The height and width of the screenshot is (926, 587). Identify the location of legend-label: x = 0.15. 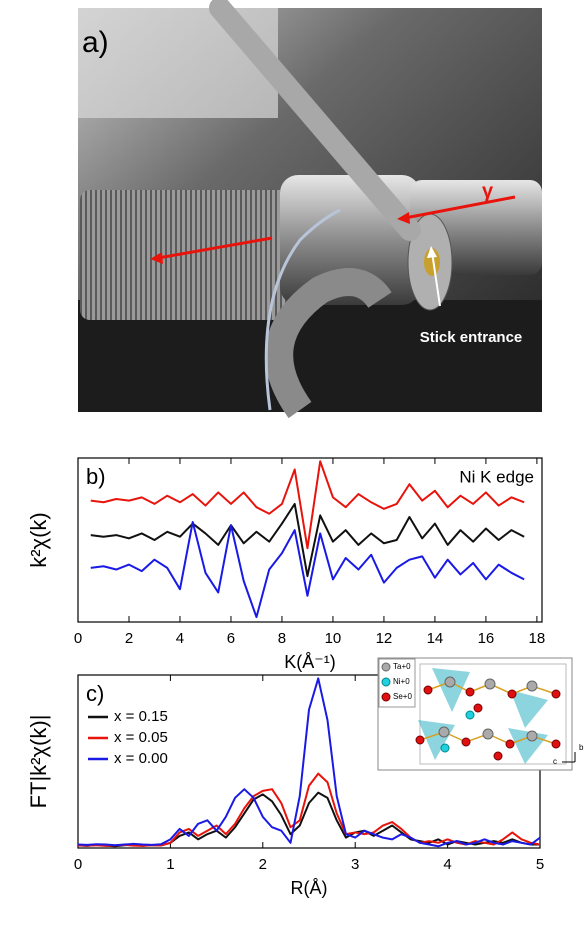
(141, 716).